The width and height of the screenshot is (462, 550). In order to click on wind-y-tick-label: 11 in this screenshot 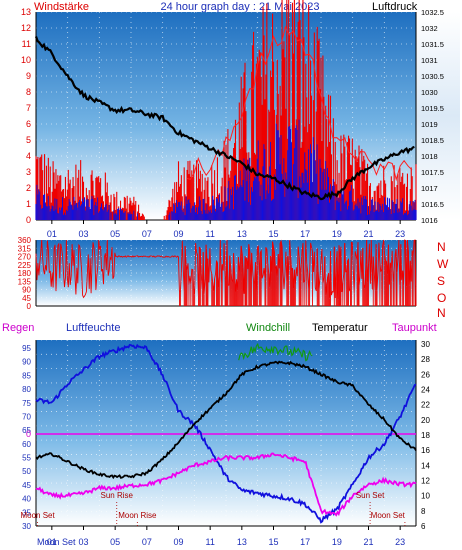, I will do `click(26, 44)`.